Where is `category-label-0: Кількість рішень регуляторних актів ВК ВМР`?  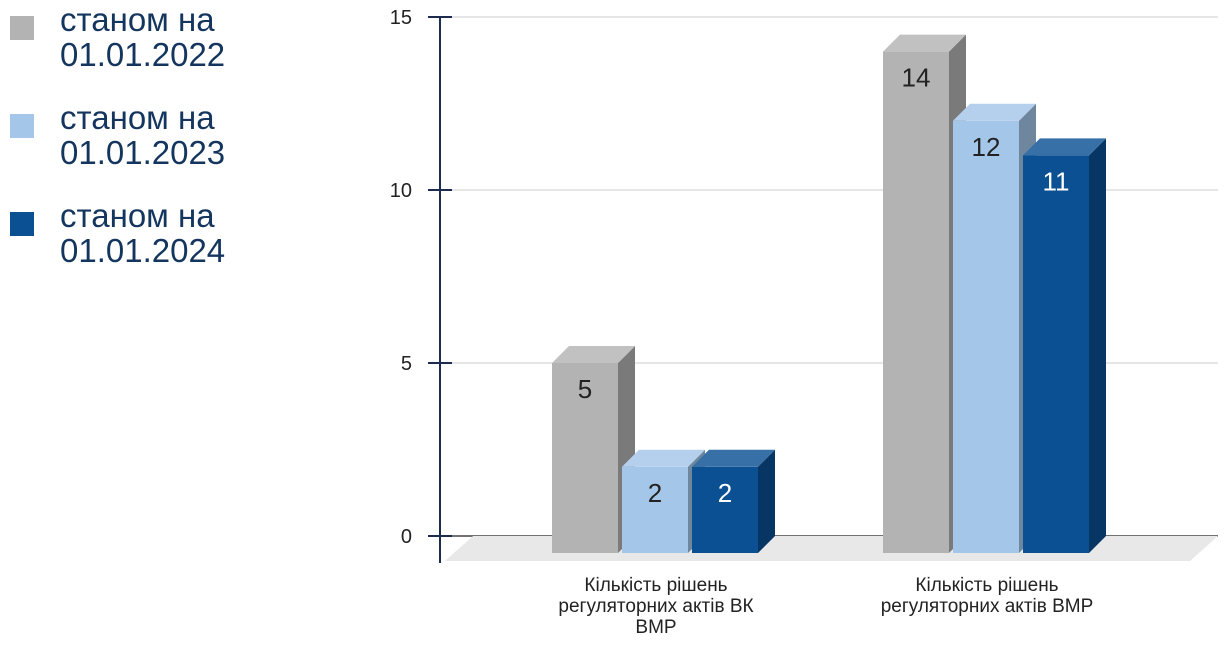 category-label-0: Кількість рішень регуляторних актів ВК ВМР is located at coordinates (655, 606).